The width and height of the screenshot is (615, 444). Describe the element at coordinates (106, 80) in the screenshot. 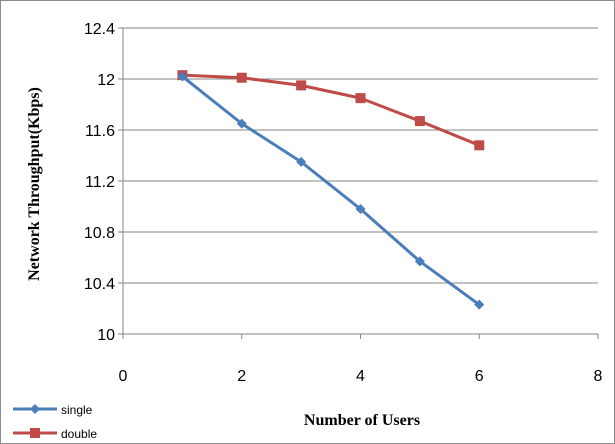

I see `y-tick-label: 12` at that location.